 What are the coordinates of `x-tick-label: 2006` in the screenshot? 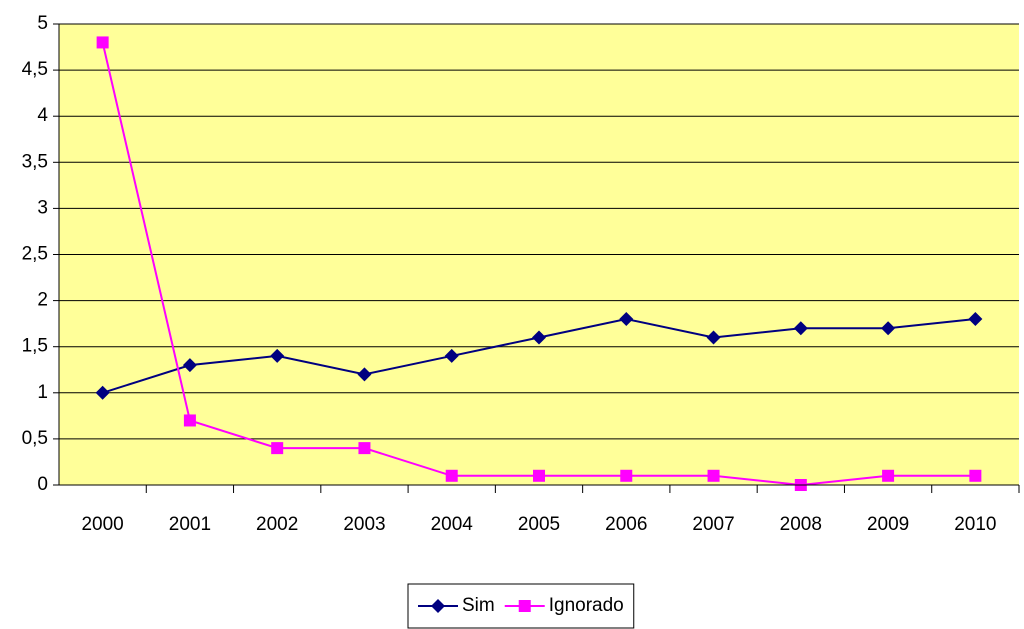 It's located at (626, 524).